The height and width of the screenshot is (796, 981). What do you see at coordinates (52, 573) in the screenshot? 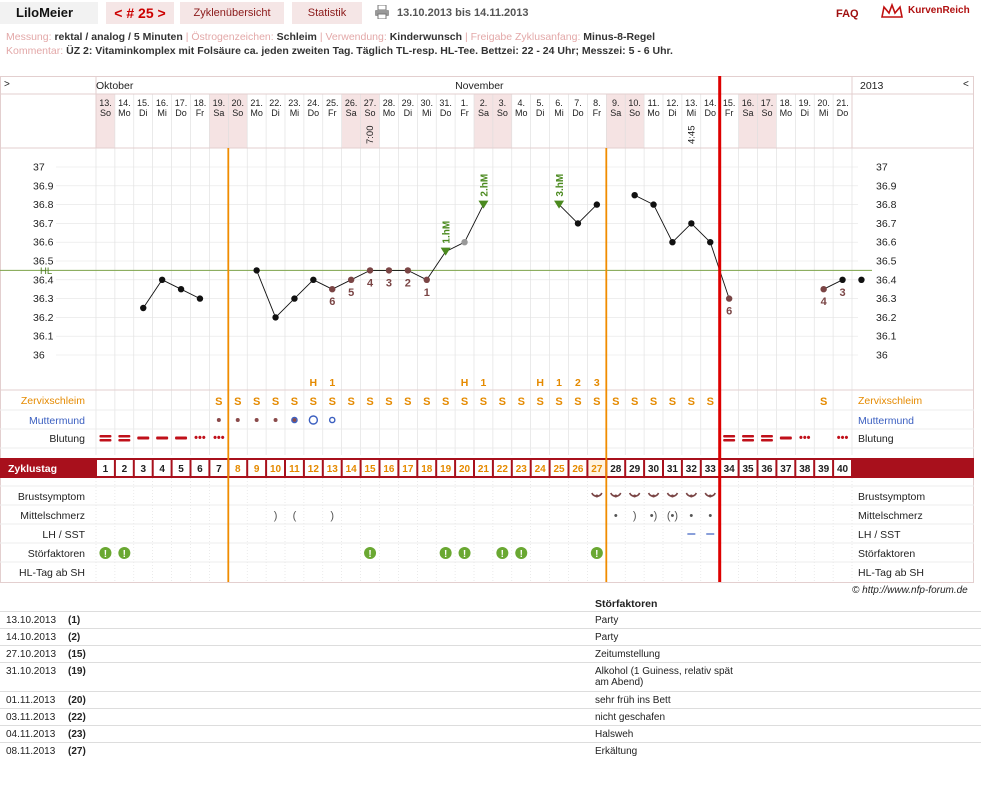
I see `row-label-left: HL-Tag ab SH` at bounding box center [52, 573].